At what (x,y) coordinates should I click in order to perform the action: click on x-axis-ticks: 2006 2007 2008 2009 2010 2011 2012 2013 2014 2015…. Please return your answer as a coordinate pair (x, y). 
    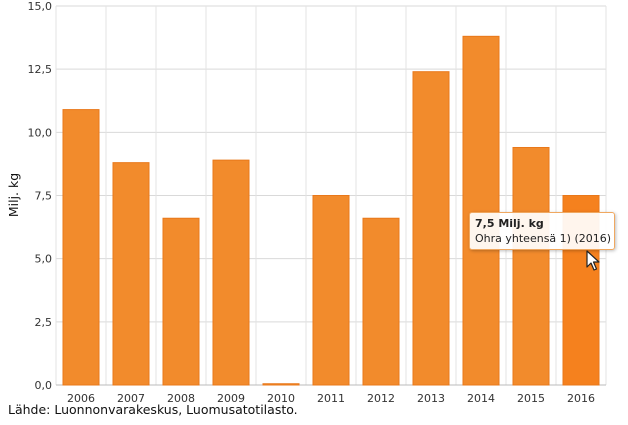
    Looking at the image, I should click on (331, 398).